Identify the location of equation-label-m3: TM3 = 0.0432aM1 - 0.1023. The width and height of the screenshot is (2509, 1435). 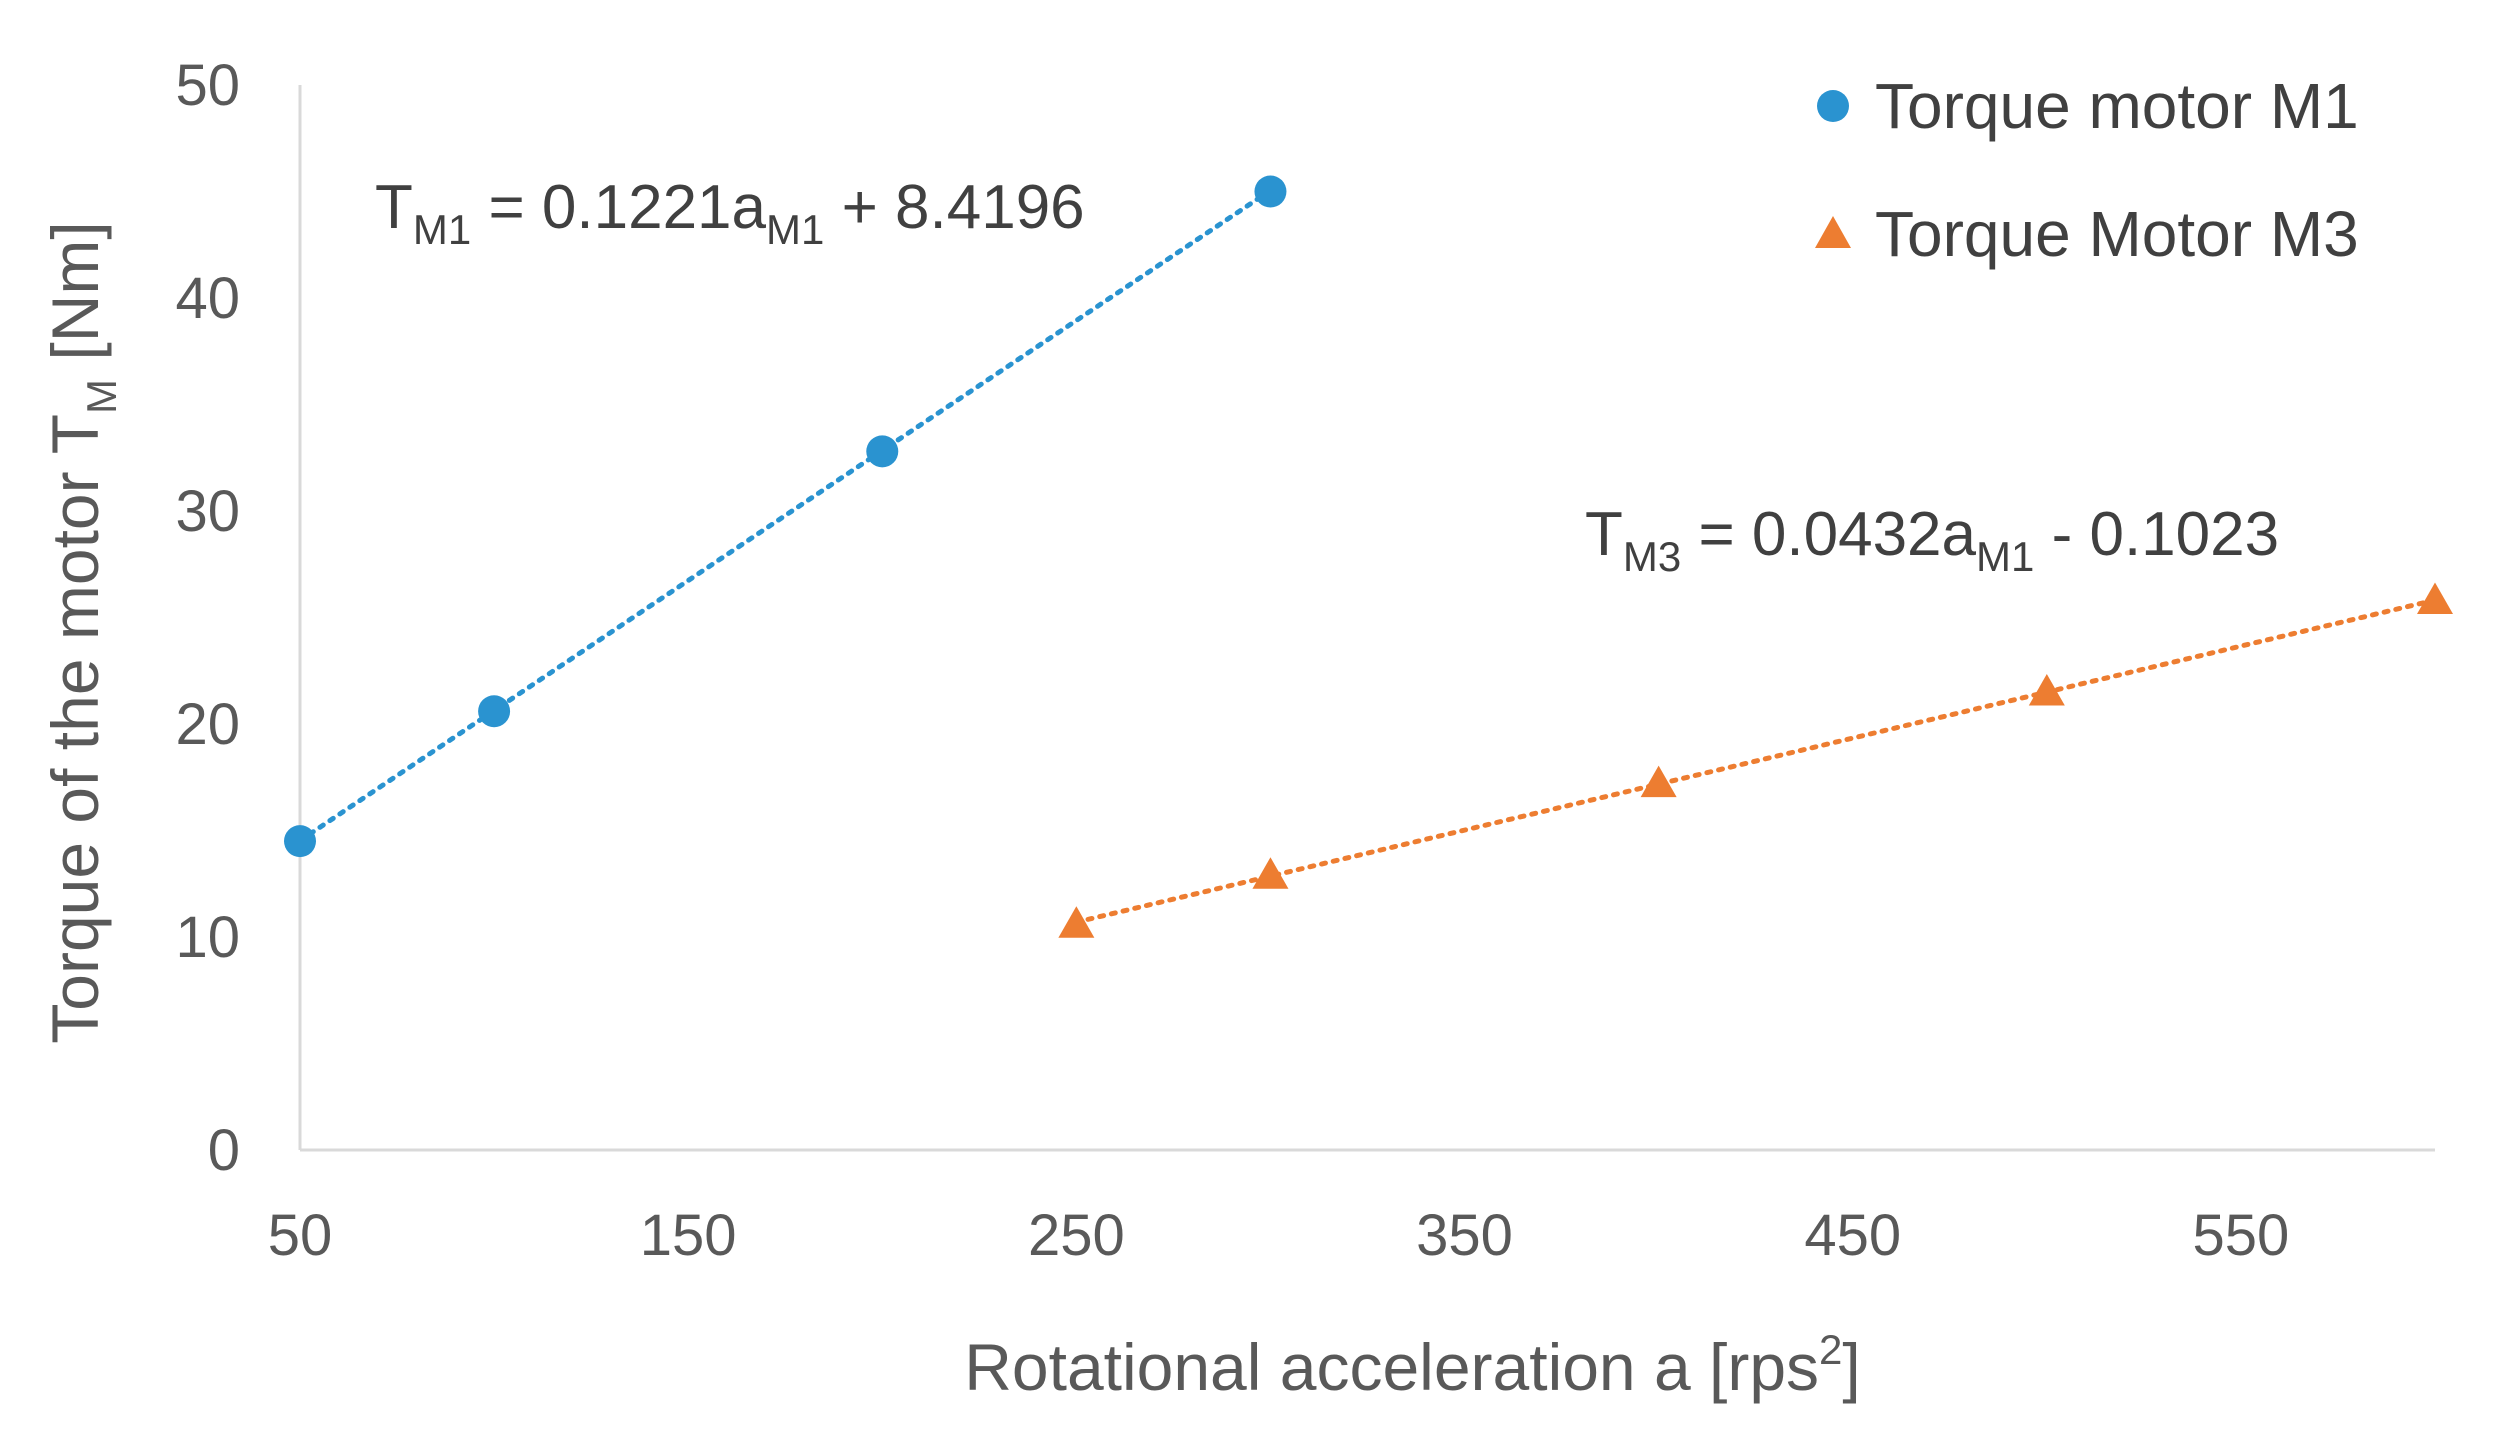
(1932, 540).